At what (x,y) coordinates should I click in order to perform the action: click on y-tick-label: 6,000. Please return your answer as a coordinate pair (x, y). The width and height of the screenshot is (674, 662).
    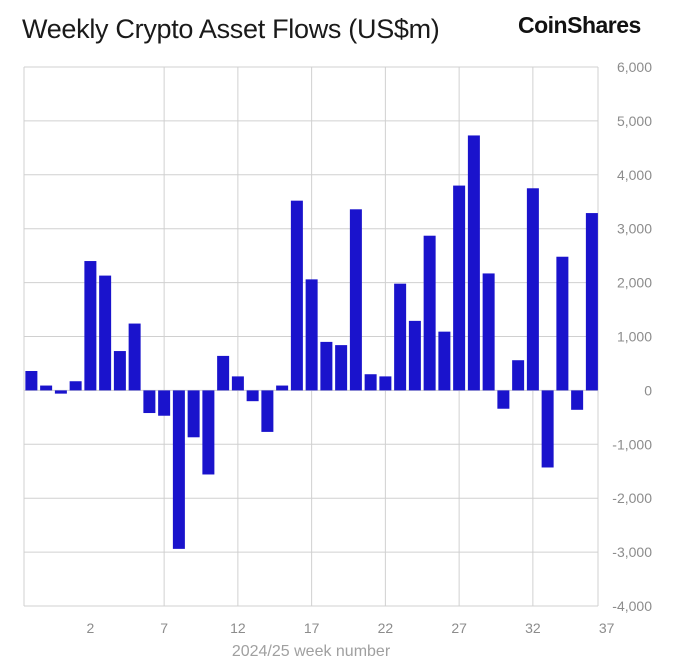
    Looking at the image, I should click on (634, 67).